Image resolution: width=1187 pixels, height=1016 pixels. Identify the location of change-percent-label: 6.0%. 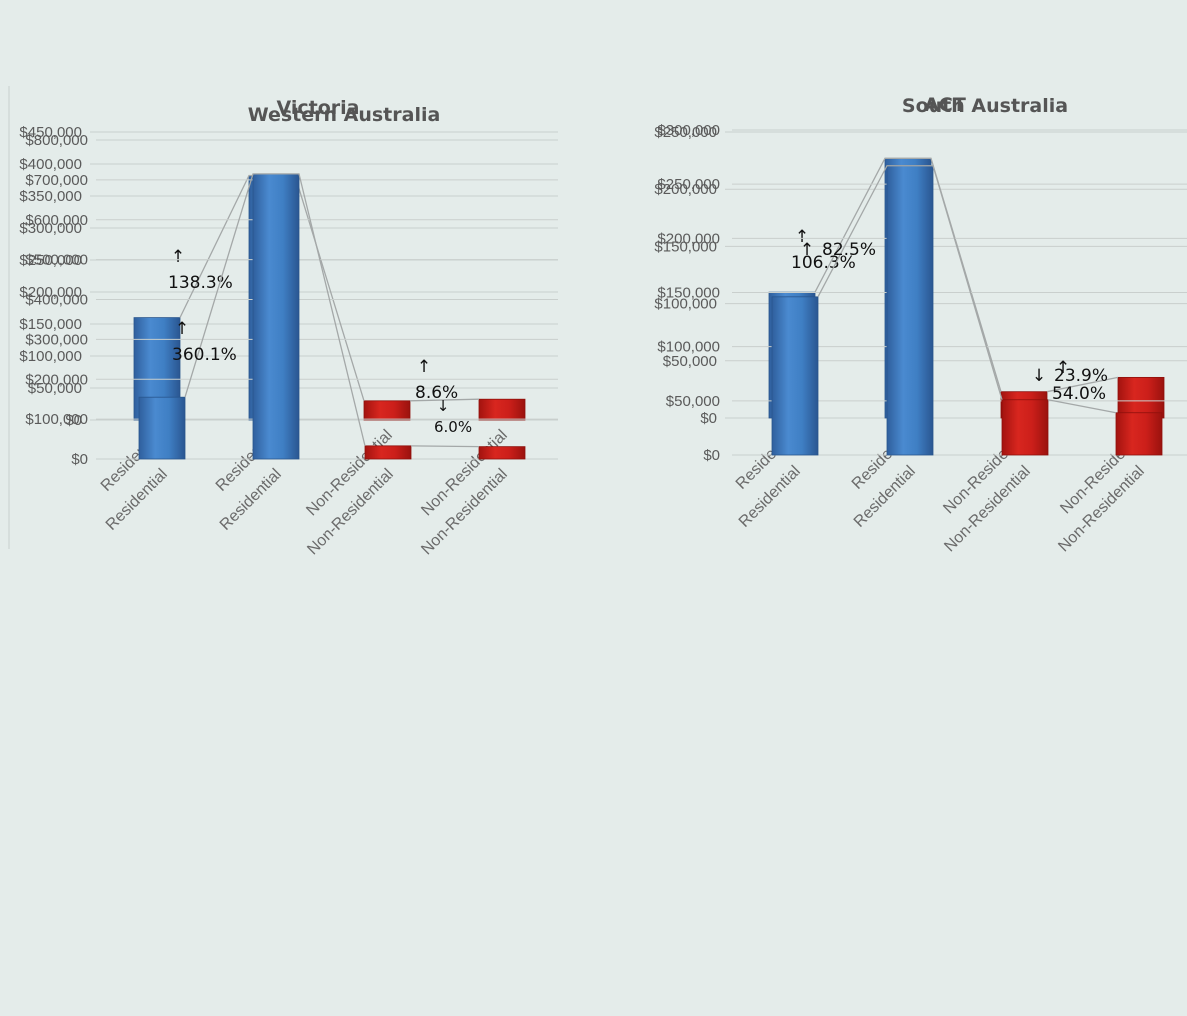
(453, 427).